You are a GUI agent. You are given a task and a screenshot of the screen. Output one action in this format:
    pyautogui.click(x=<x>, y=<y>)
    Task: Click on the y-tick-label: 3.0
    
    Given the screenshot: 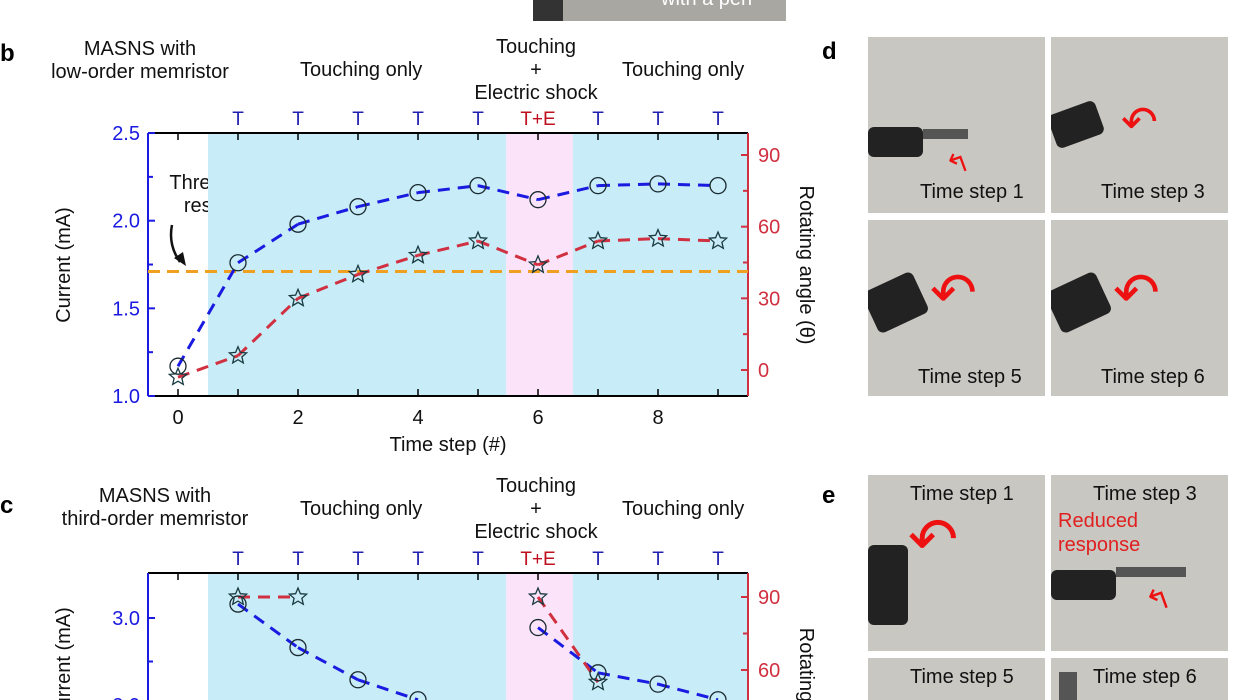 What is the action you would take?
    pyautogui.click(x=126, y=619)
    